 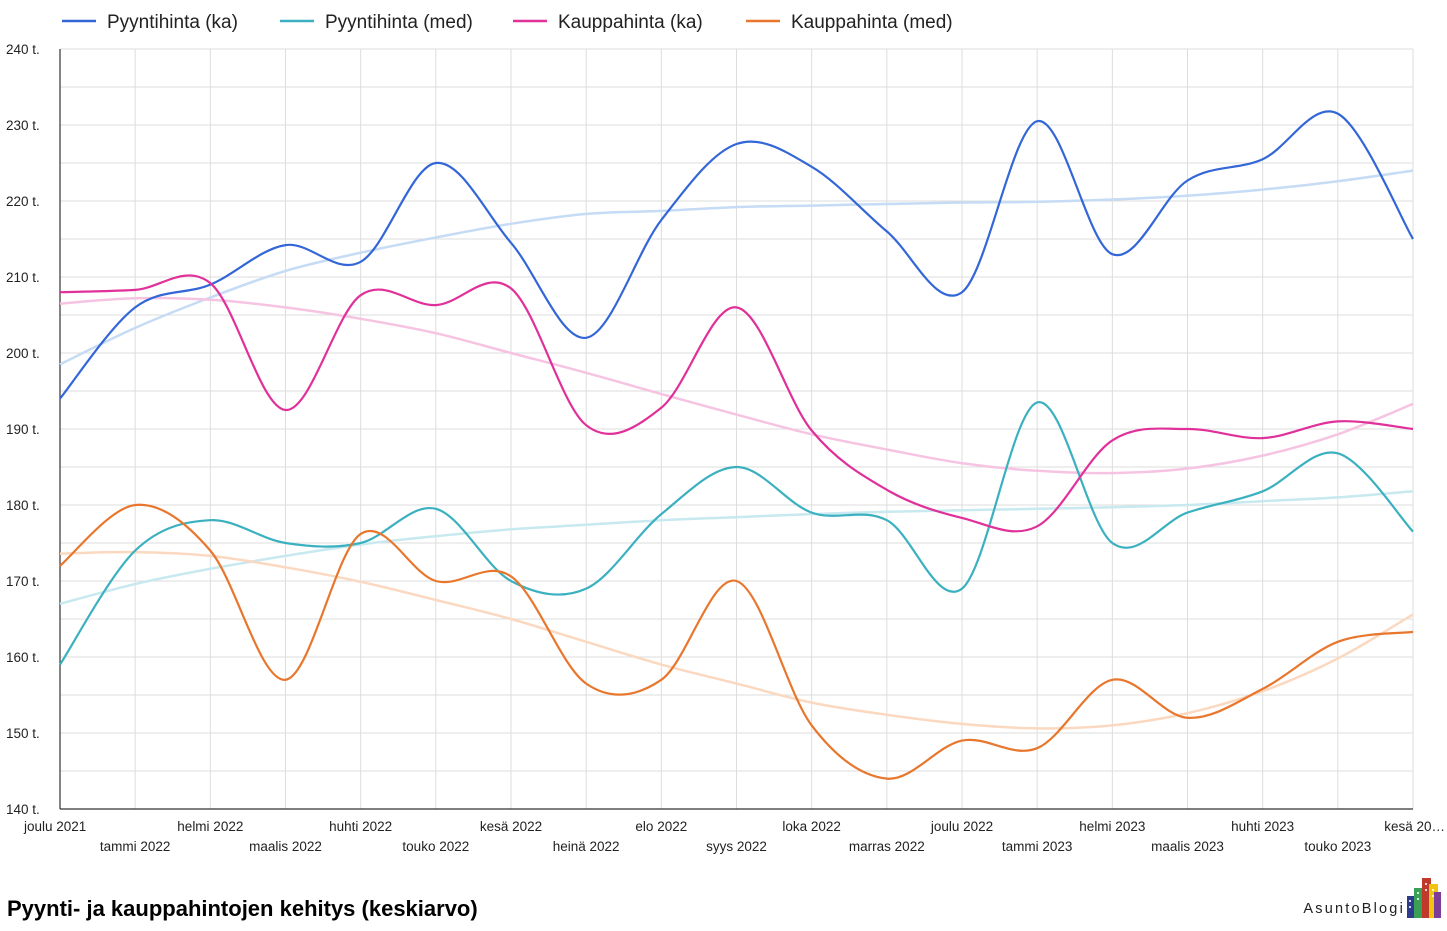 What do you see at coordinates (172, 22) in the screenshot?
I see `legend-label: Pyyntihinta (ka)` at bounding box center [172, 22].